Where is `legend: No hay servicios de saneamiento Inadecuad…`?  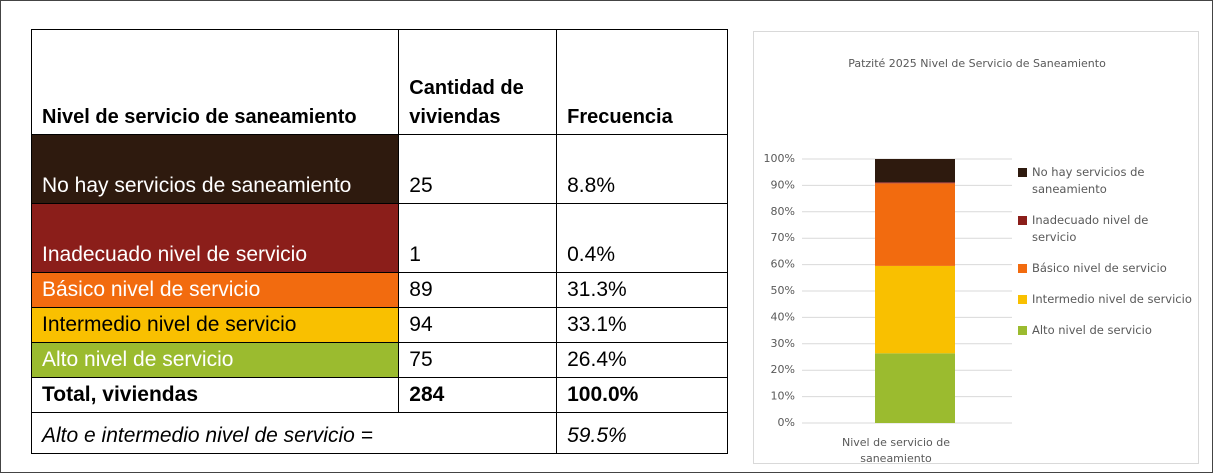
legend: No hay servicios de saneamiento Inadecuad… is located at coordinates (1107, 258).